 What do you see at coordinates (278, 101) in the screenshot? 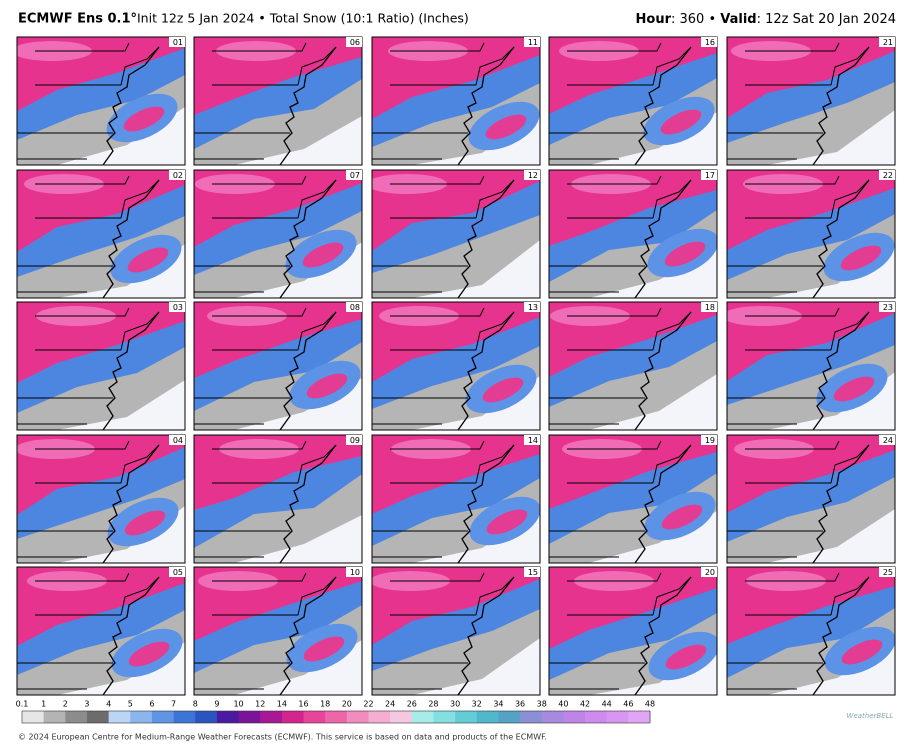
I see `member-panel: 06` at bounding box center [278, 101].